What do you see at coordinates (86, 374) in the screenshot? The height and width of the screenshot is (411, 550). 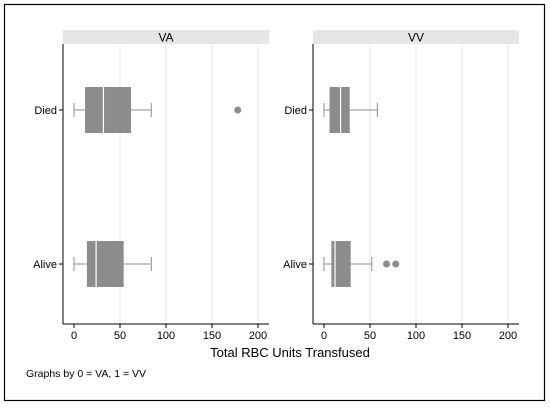 I see `graphs-by-note: Graphs by 0 = VA, 1 = VV` at bounding box center [86, 374].